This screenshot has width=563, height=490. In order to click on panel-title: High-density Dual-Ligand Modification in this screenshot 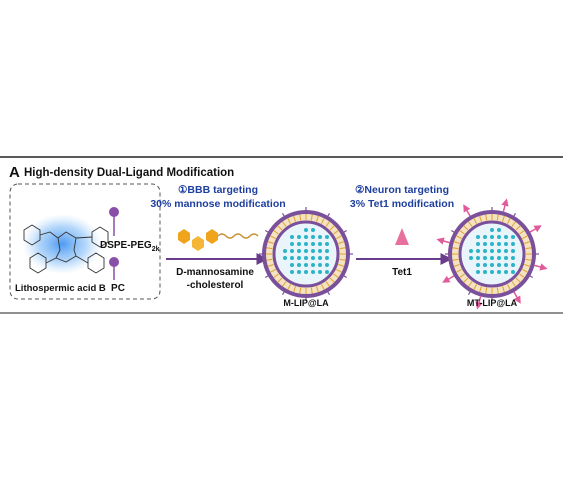, I will do `click(129, 173)`.